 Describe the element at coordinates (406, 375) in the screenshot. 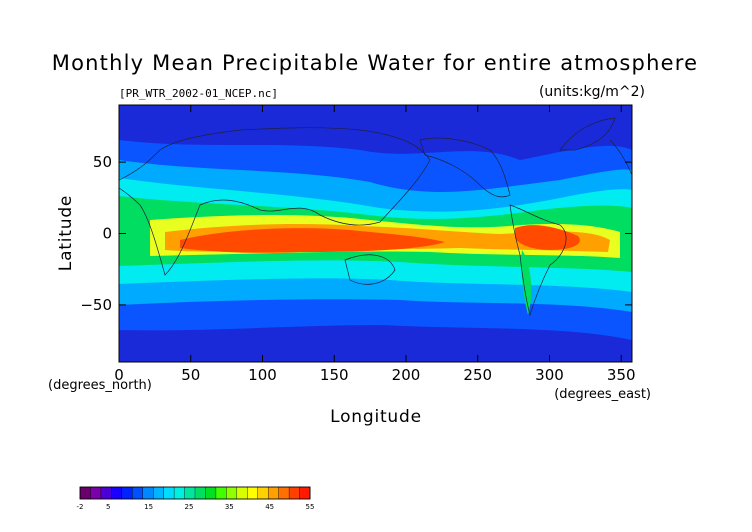

I see `x-tick-label: 200` at that location.